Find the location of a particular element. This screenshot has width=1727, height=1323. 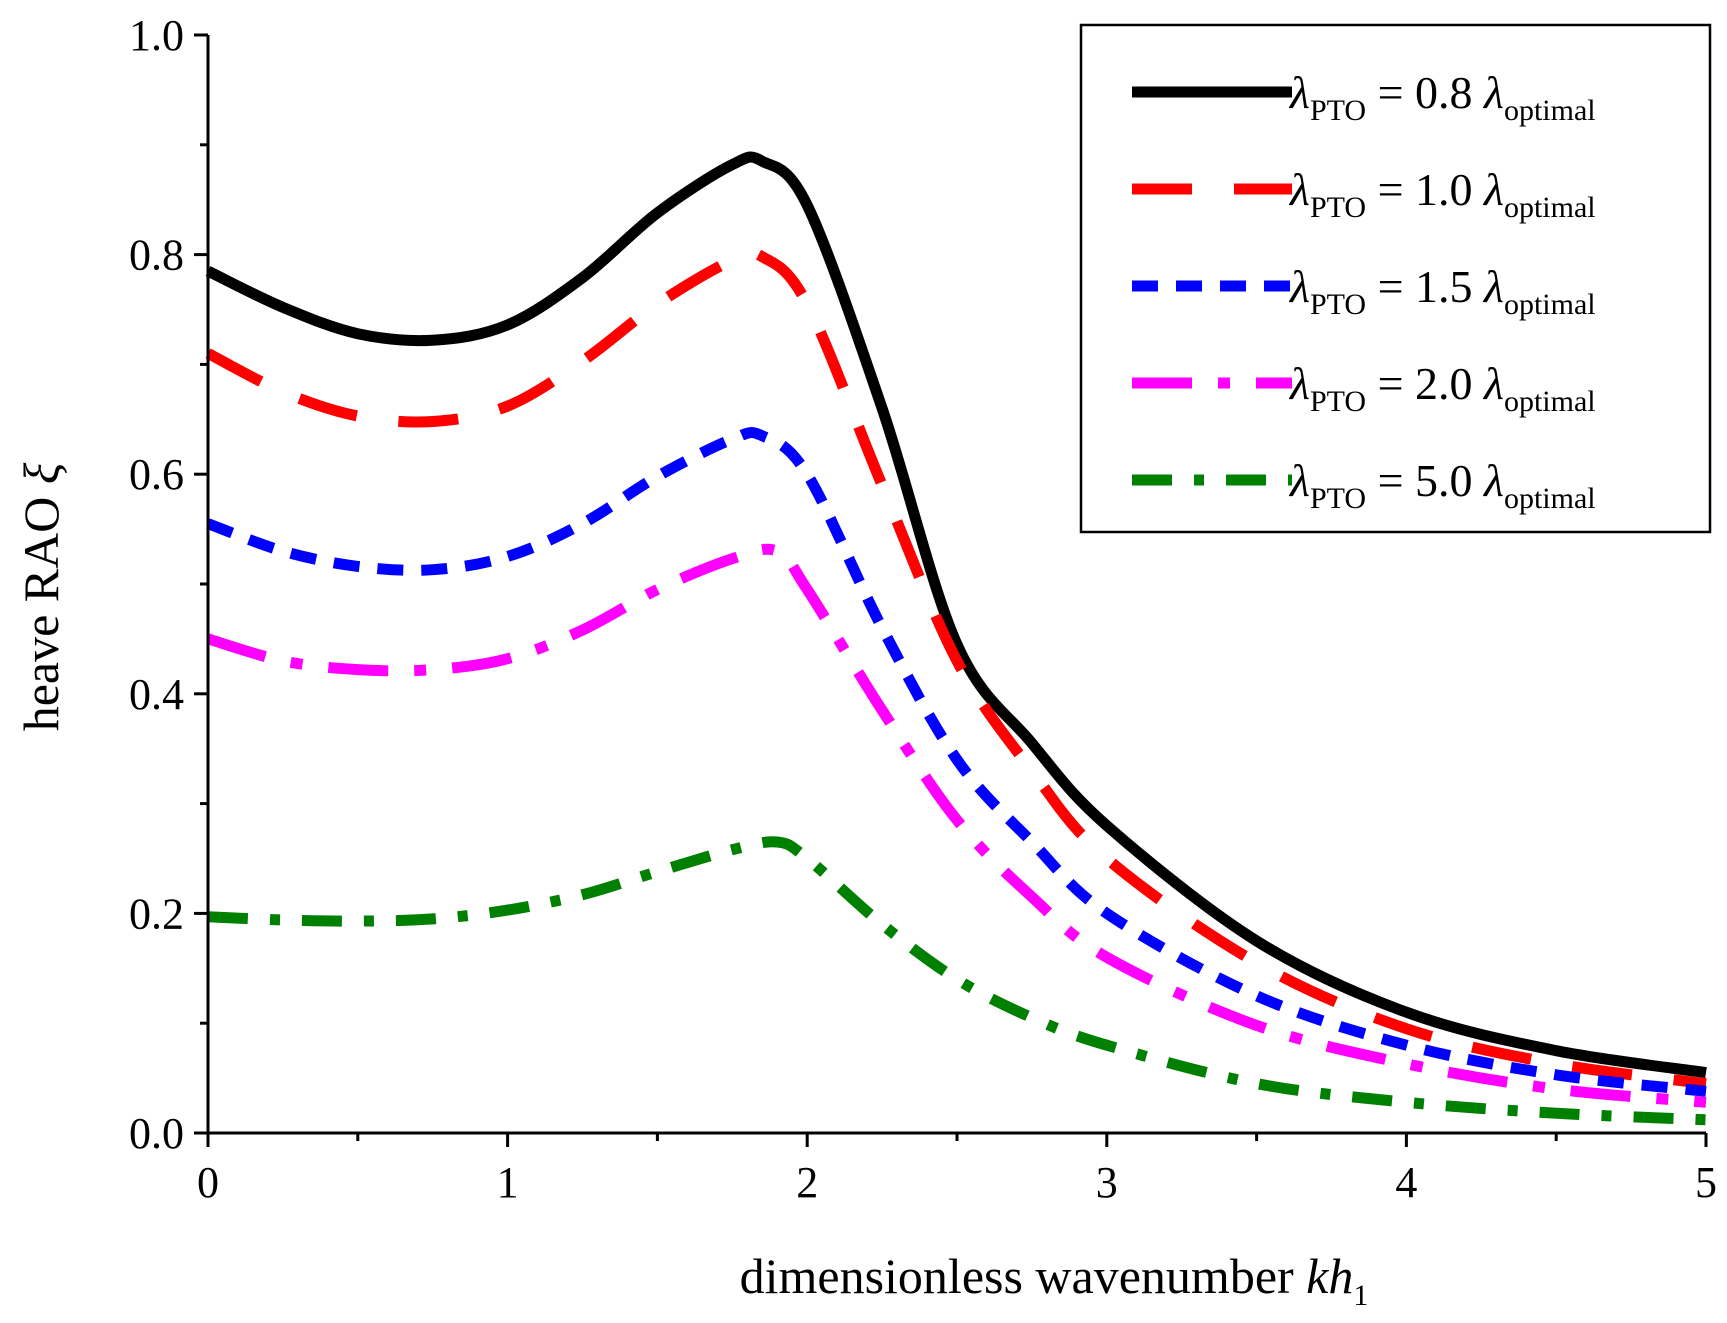

y-tick-label: 1.0 is located at coordinates (156, 35).